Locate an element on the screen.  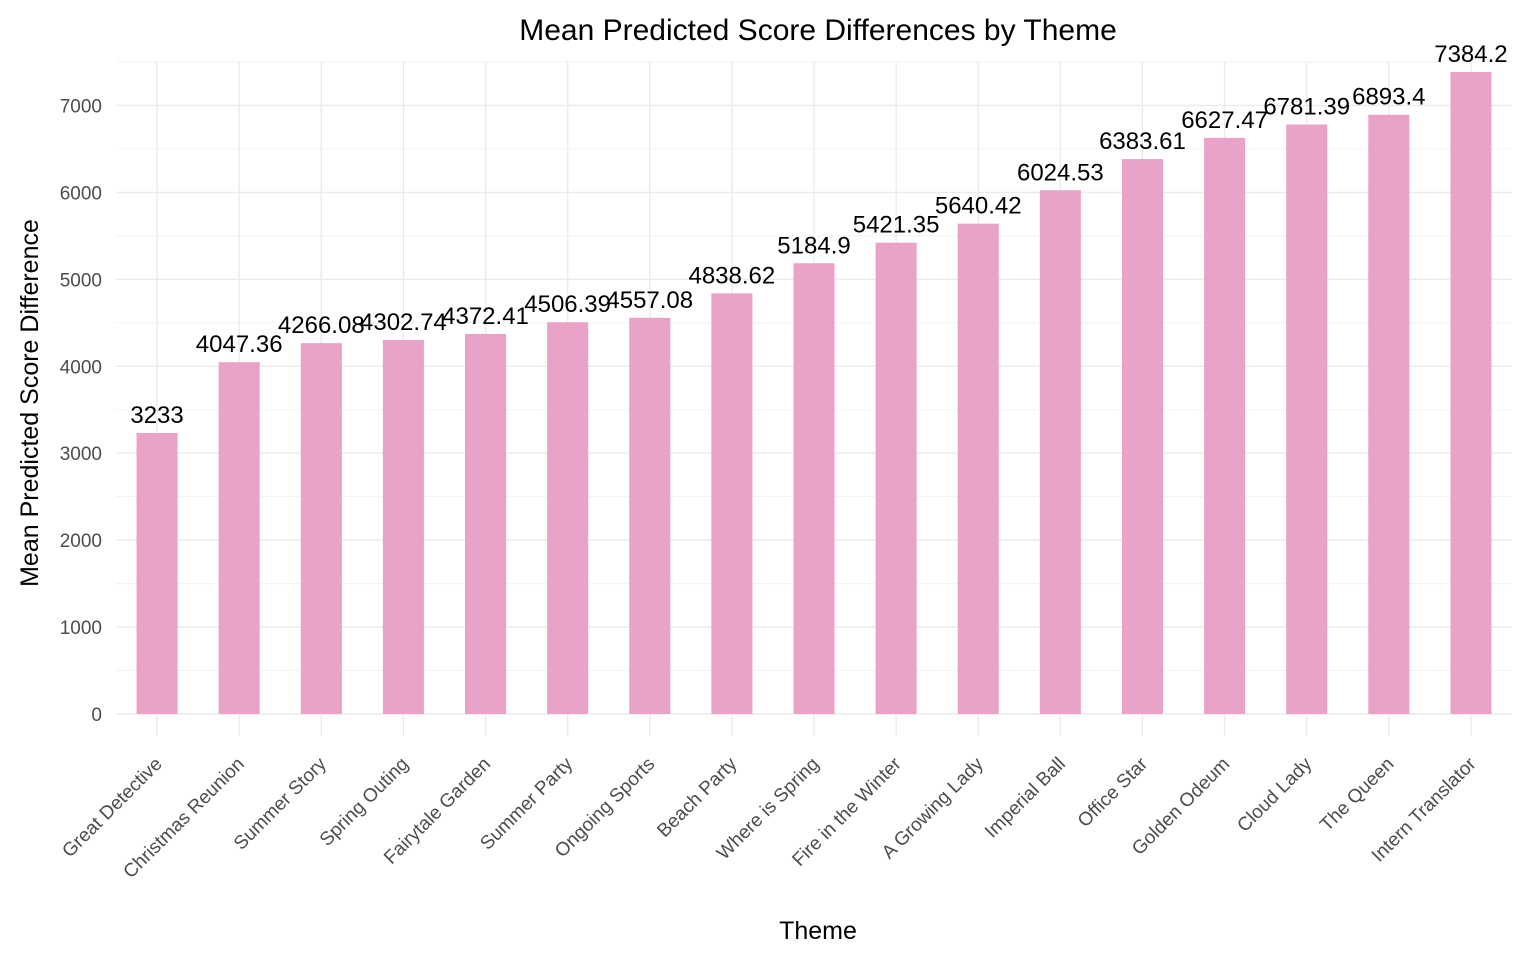
bar-value-label: 4557.08 is located at coordinates (649, 300).